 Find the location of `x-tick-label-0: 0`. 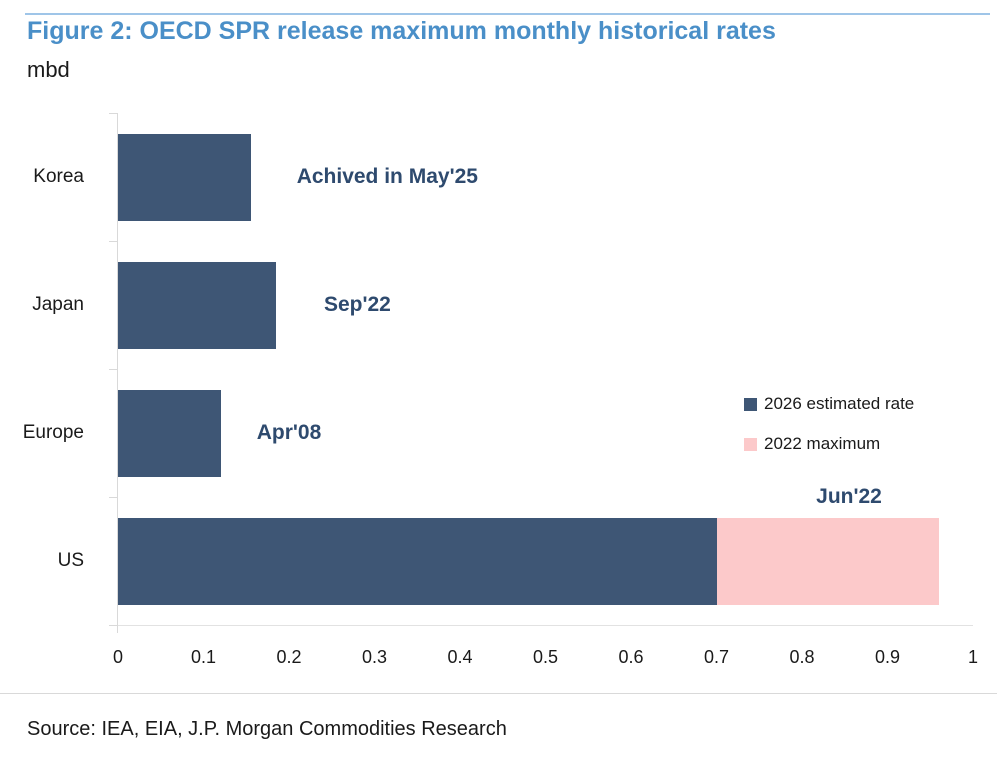

x-tick-label-0: 0 is located at coordinates (118, 657).